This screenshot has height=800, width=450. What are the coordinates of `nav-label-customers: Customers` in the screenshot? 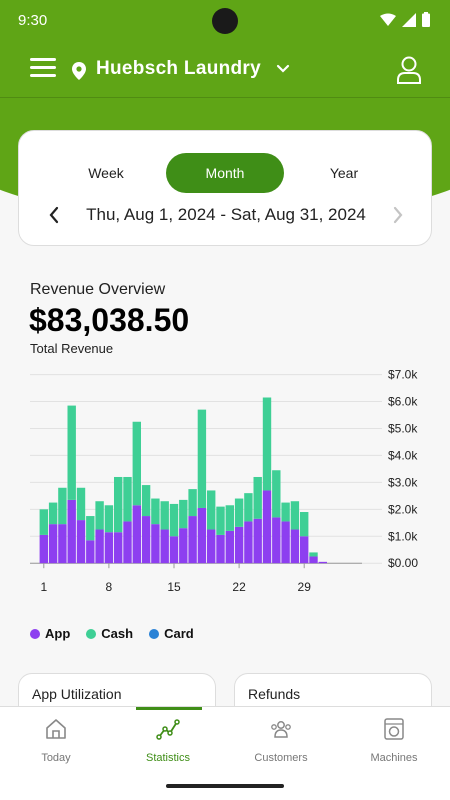 It's located at (281, 758).